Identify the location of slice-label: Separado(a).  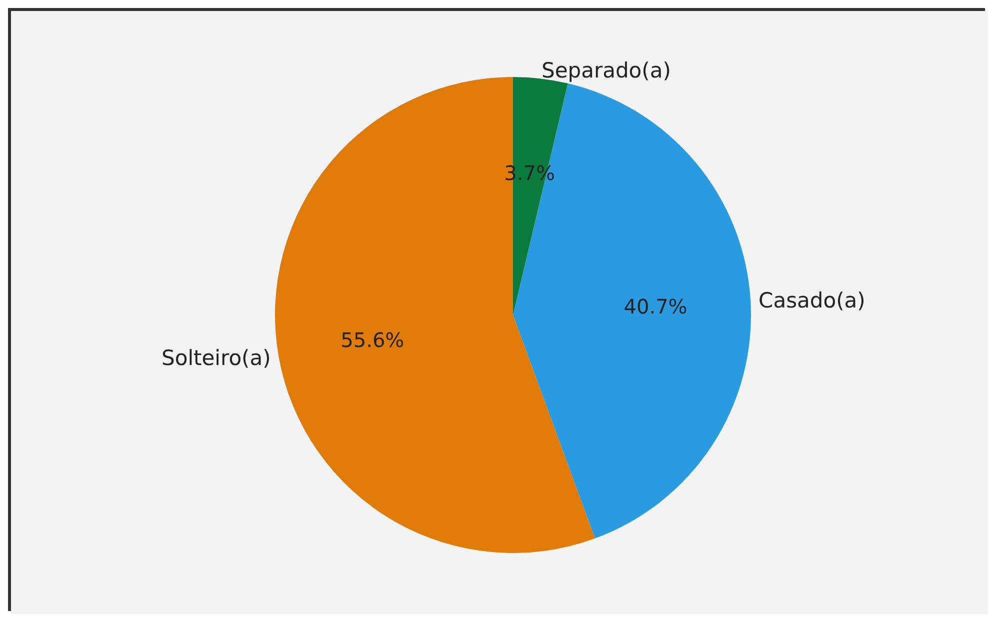
(606, 70).